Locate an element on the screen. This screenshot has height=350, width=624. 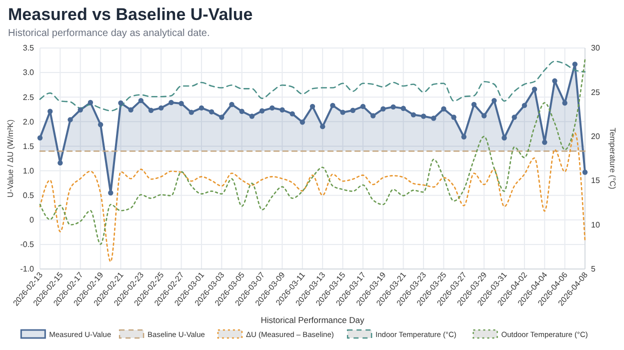
y2-tick-label: 20 is located at coordinates (595, 137).